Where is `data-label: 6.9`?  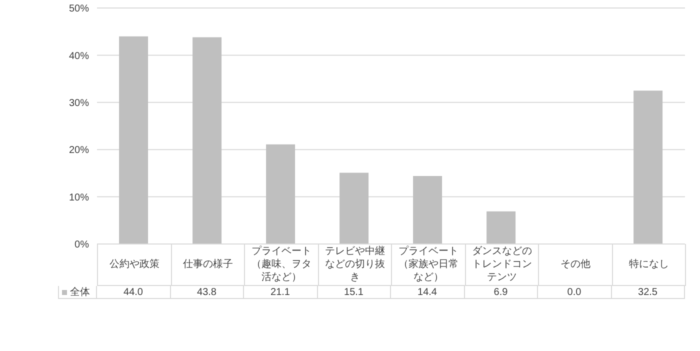 data-label: 6.9 is located at coordinates (501, 292).